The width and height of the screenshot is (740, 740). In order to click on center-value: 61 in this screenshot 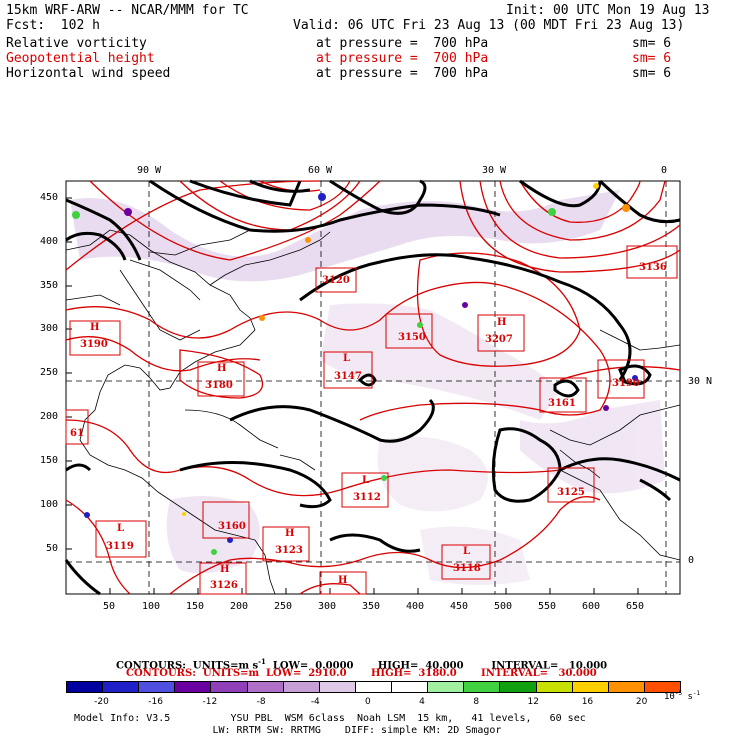, I will do `click(77, 433)`.